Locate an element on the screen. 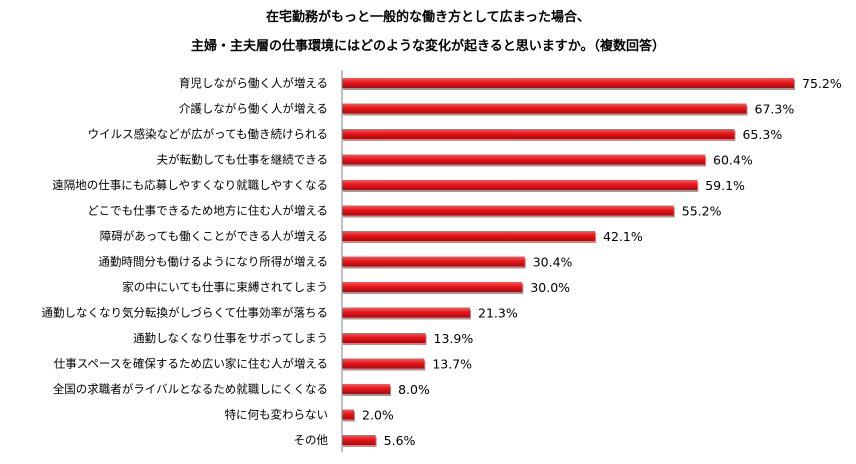 This screenshot has width=856, height=464. category-label: 障碍があっても働くことができる人が増える is located at coordinates (214, 236).